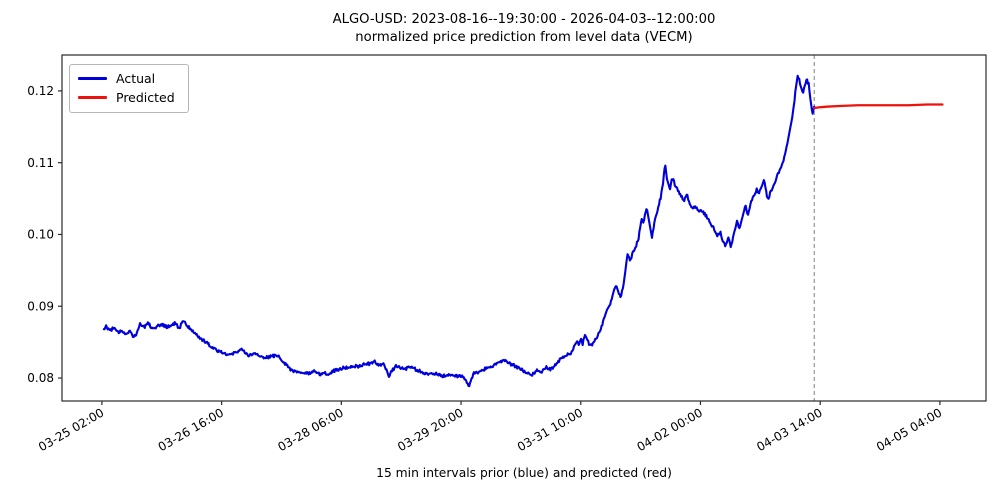 The width and height of the screenshot is (1000, 500). Describe the element at coordinates (136, 78) in the screenshot. I see `legend-label-actual: Actual` at that location.